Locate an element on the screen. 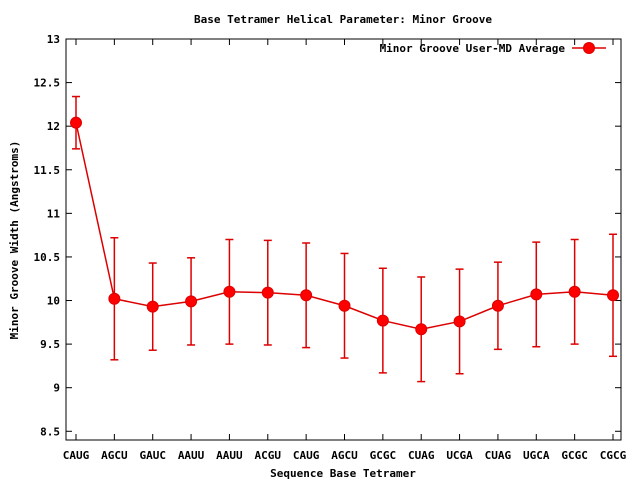 The image size is (640, 480). y-tick-label: 11 is located at coordinates (54, 213).